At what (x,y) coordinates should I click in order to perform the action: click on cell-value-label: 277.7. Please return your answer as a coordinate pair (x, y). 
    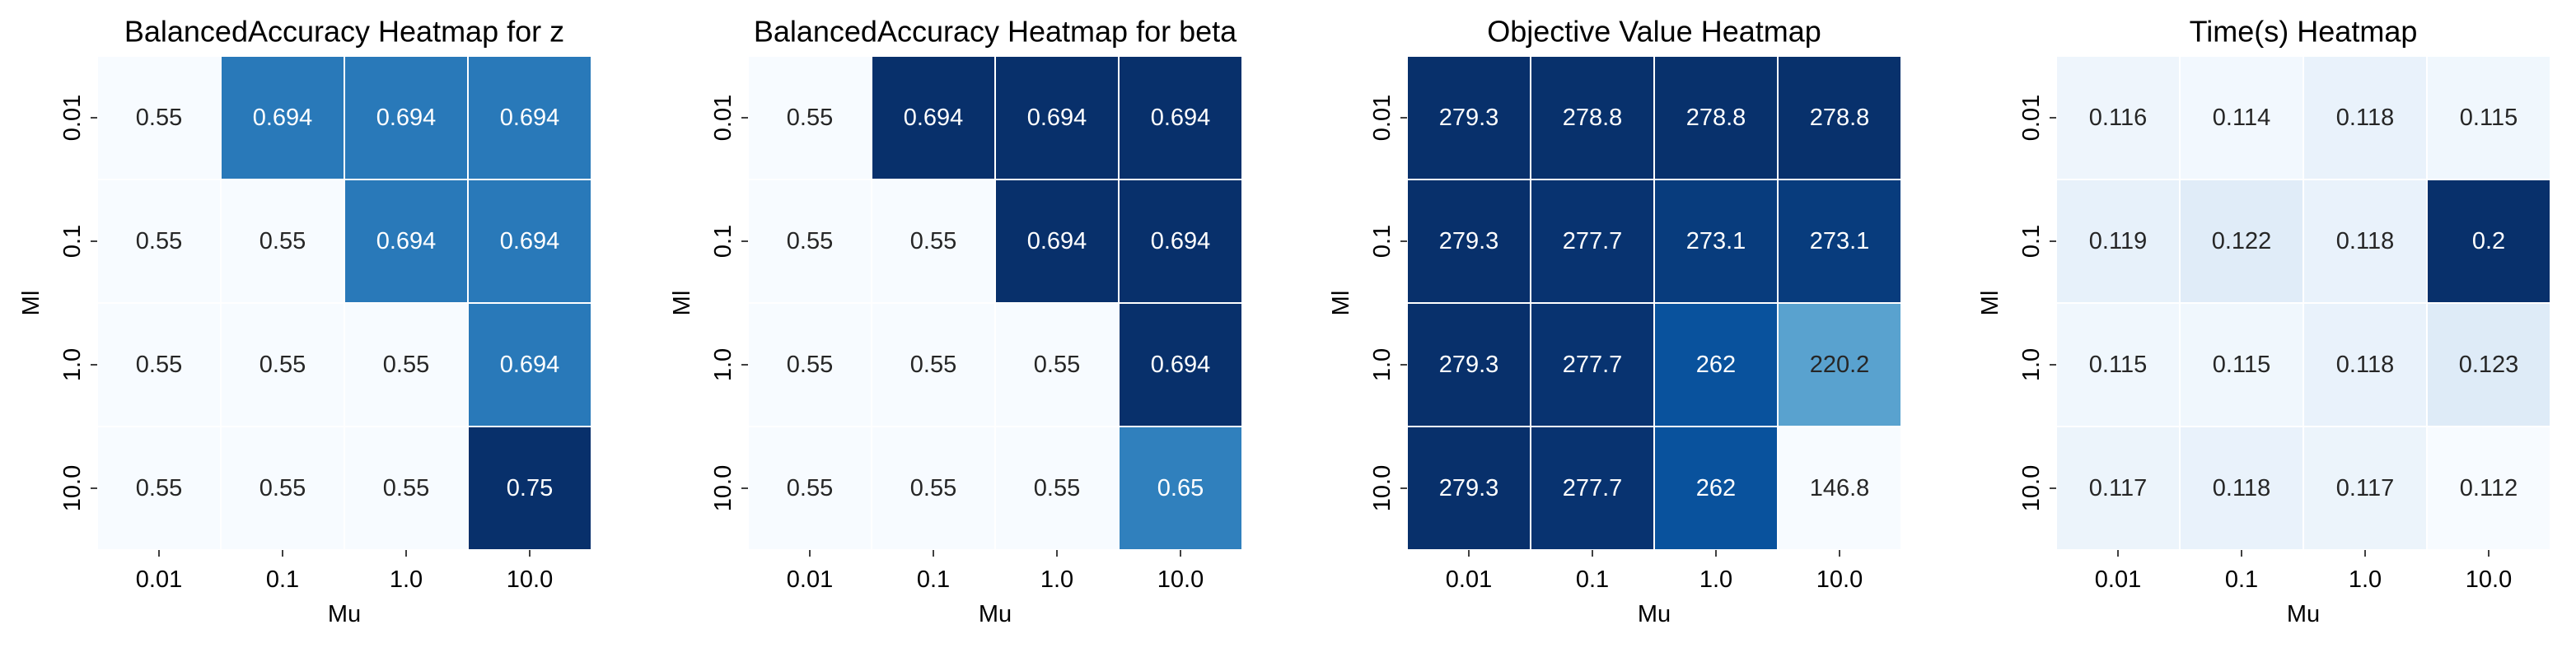
    Looking at the image, I should click on (1593, 365).